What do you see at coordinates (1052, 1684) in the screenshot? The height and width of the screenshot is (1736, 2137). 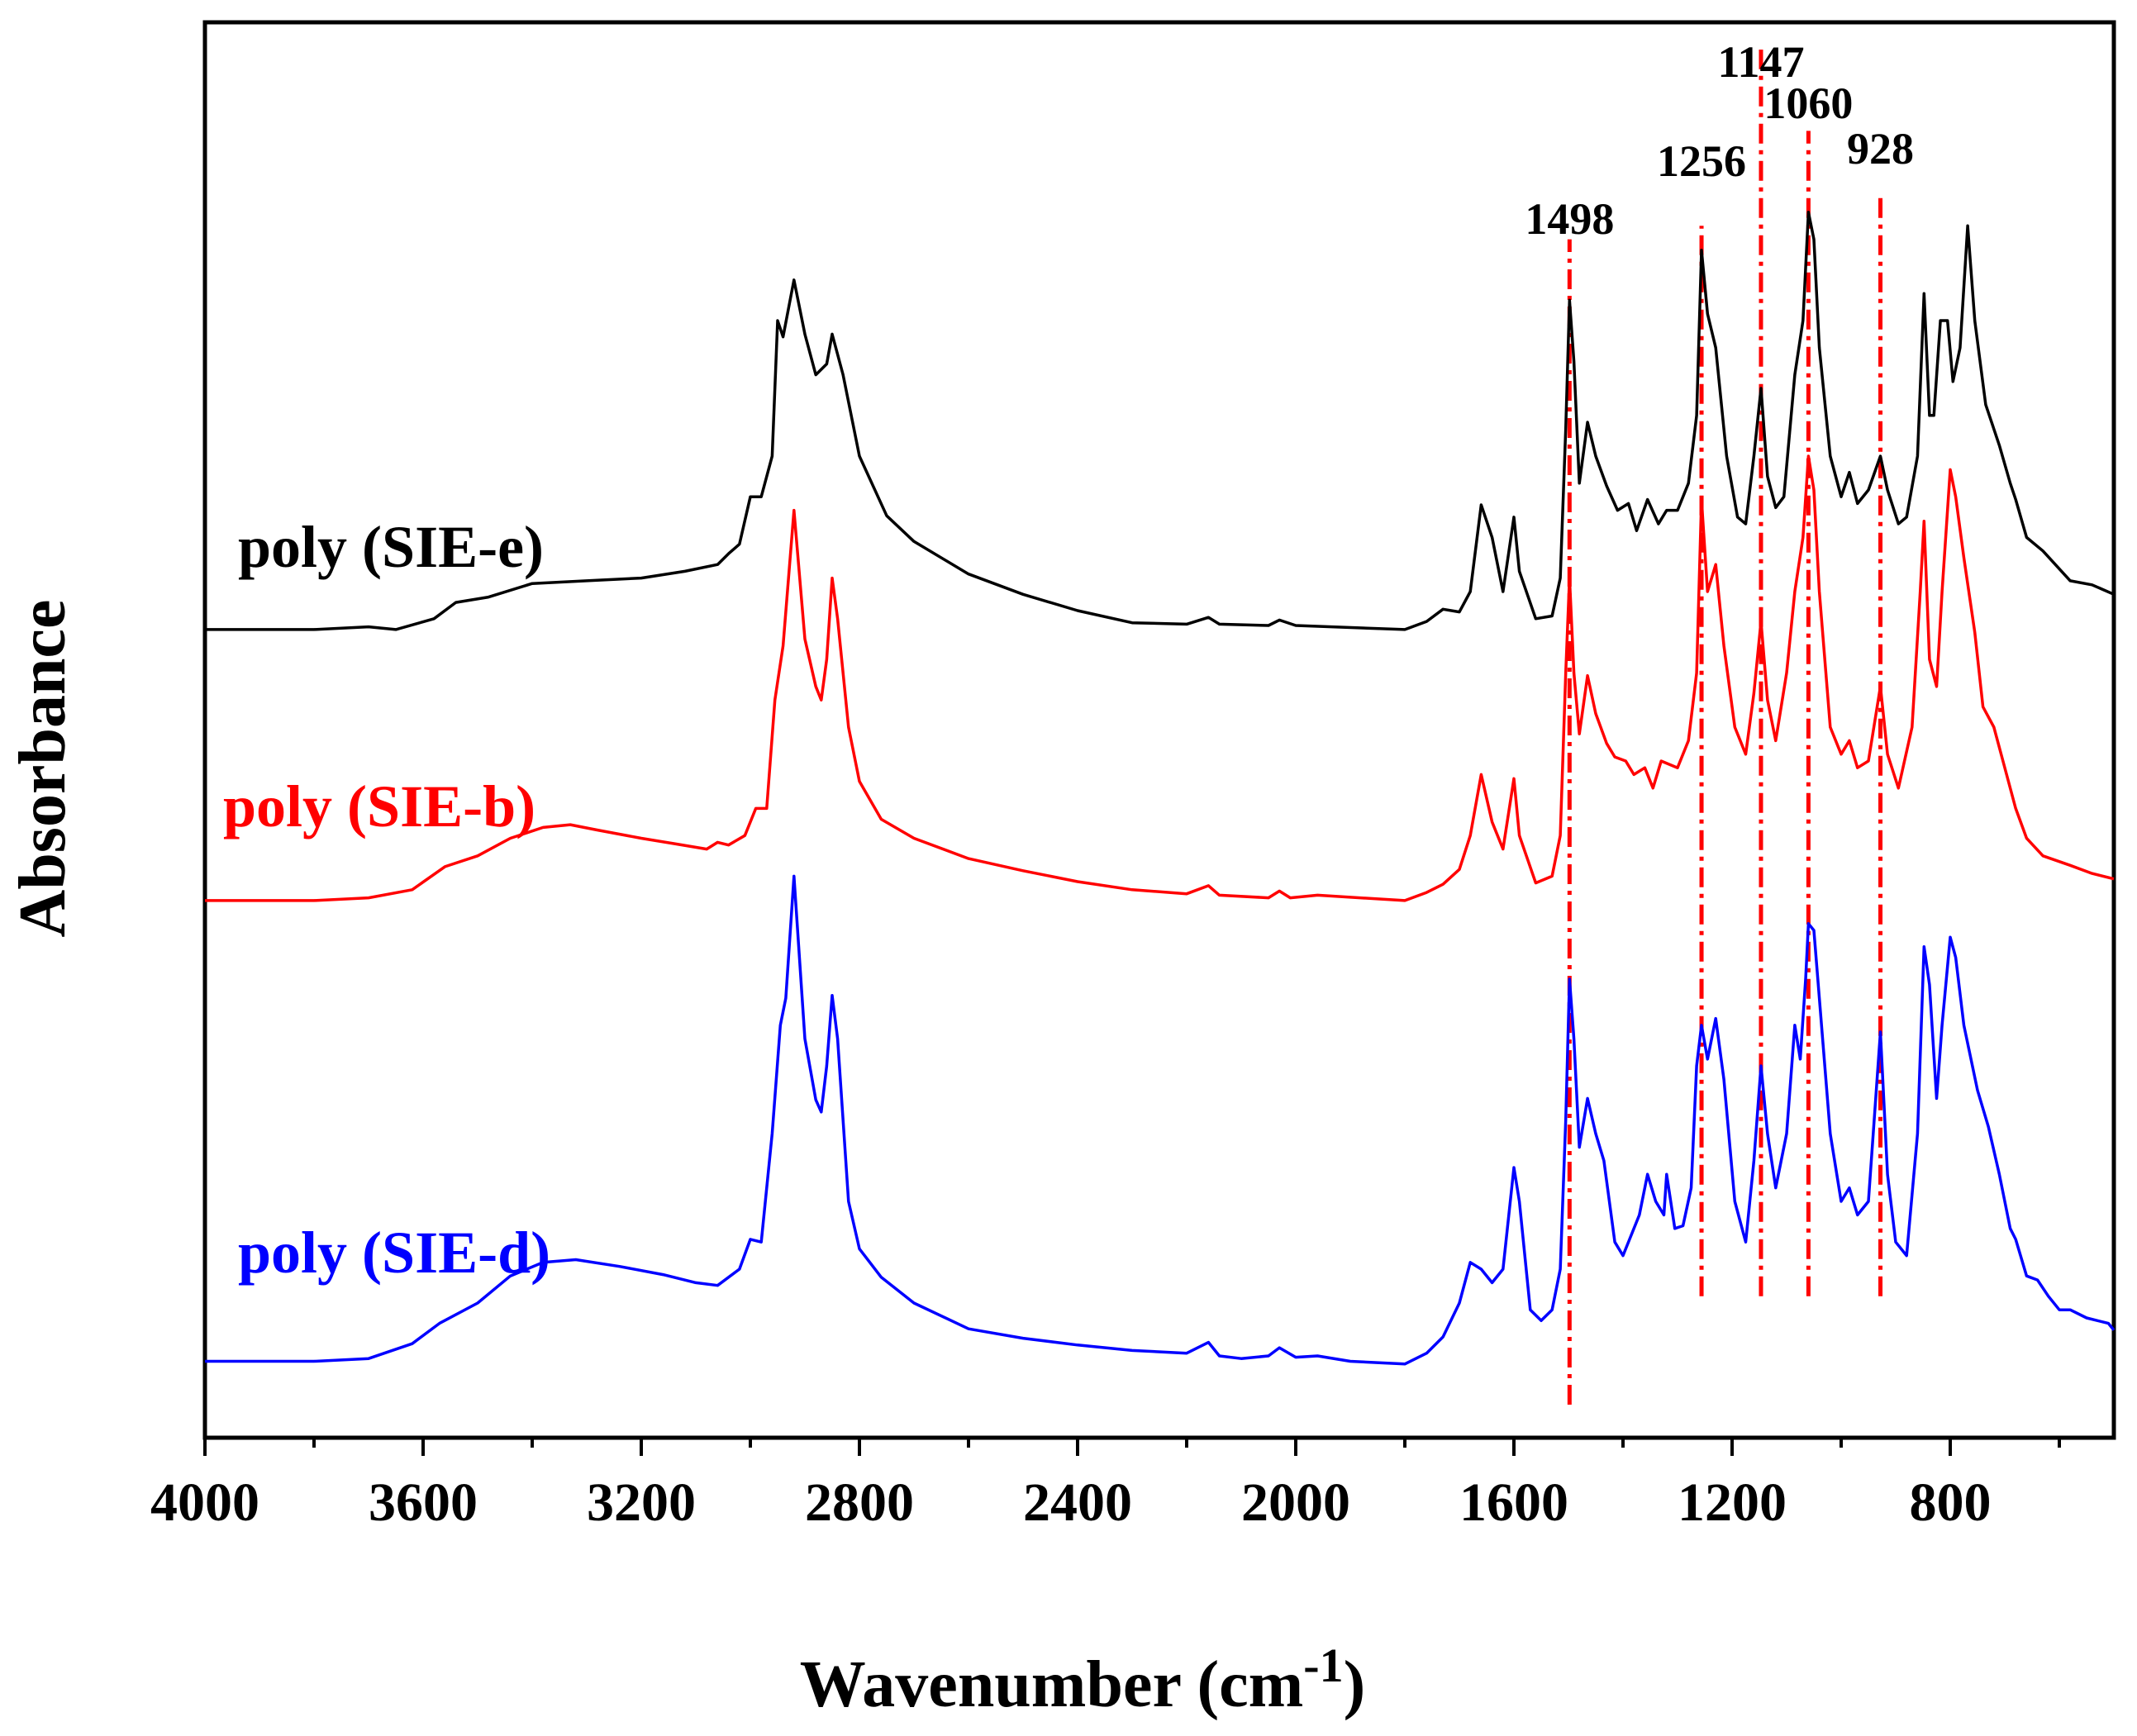 I see `x-axis-title-main: Wavenumber (cm` at bounding box center [1052, 1684].